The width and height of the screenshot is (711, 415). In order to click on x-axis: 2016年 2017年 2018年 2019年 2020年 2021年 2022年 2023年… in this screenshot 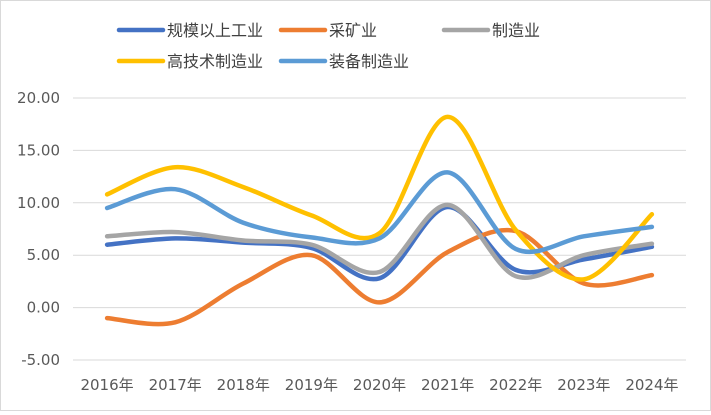, I will do `click(379, 385)`.